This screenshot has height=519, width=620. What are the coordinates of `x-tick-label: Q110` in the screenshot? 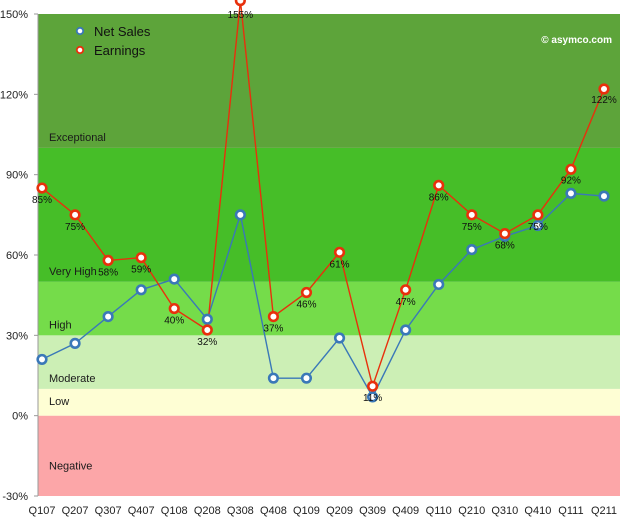 It's located at (439, 511).